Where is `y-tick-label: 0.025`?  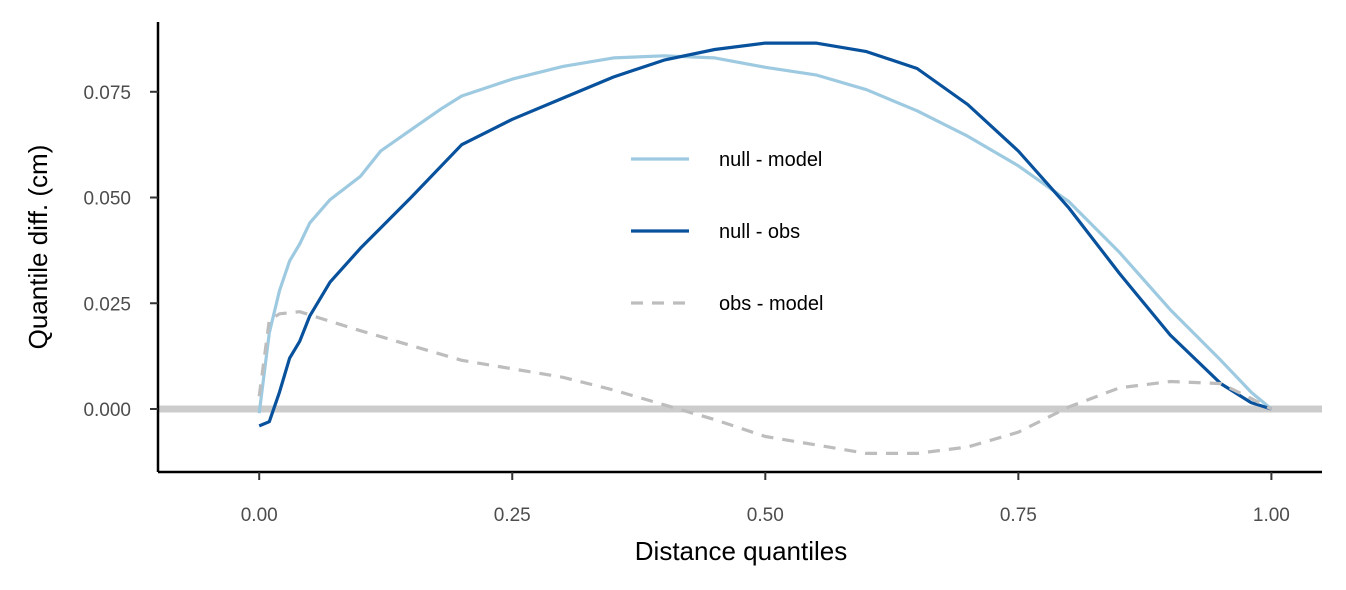 y-tick-label: 0.025 is located at coordinates (107, 304).